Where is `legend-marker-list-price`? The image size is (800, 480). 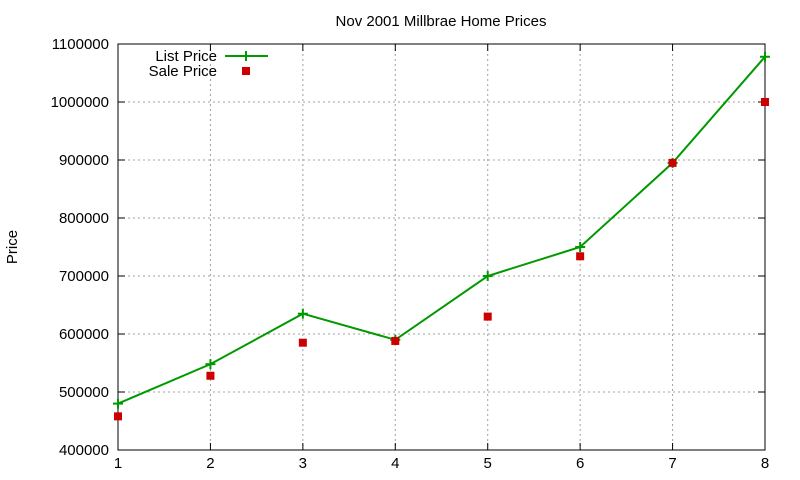 legend-marker-list-price is located at coordinates (246, 56).